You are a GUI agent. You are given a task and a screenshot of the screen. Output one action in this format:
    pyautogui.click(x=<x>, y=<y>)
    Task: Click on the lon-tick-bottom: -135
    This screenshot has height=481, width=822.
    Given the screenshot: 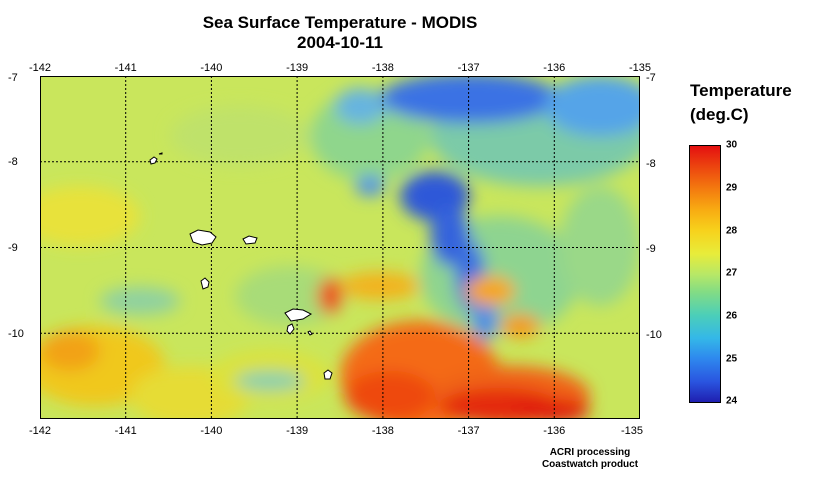 What is the action you would take?
    pyautogui.click(x=632, y=431)
    